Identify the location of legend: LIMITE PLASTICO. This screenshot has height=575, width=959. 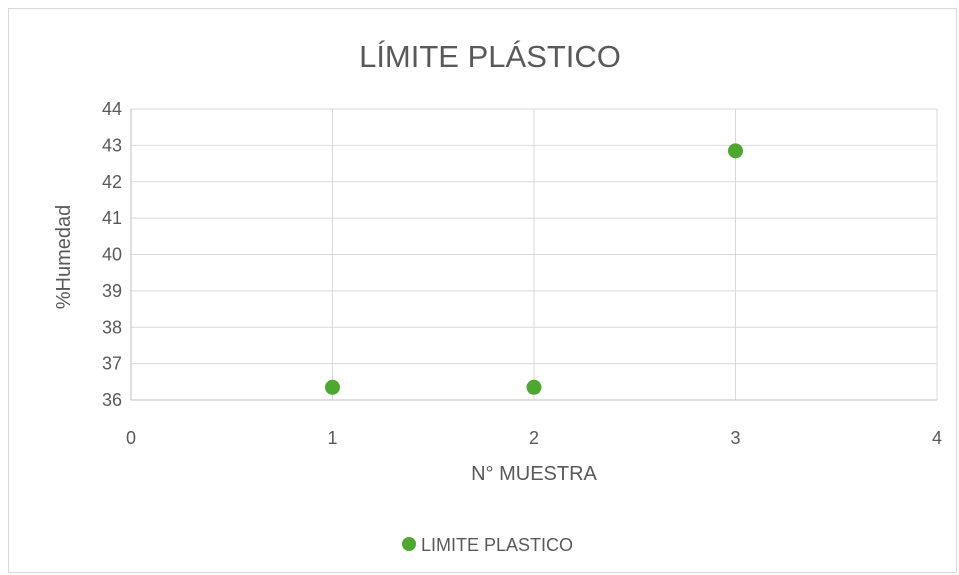
(487, 545).